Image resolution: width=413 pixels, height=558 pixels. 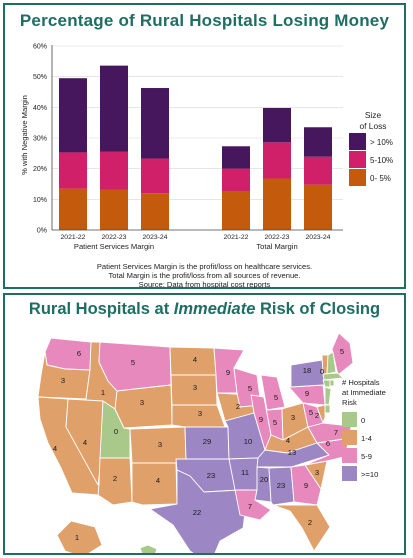 I want to click on state-value-ut: 0, so click(x=116, y=431).